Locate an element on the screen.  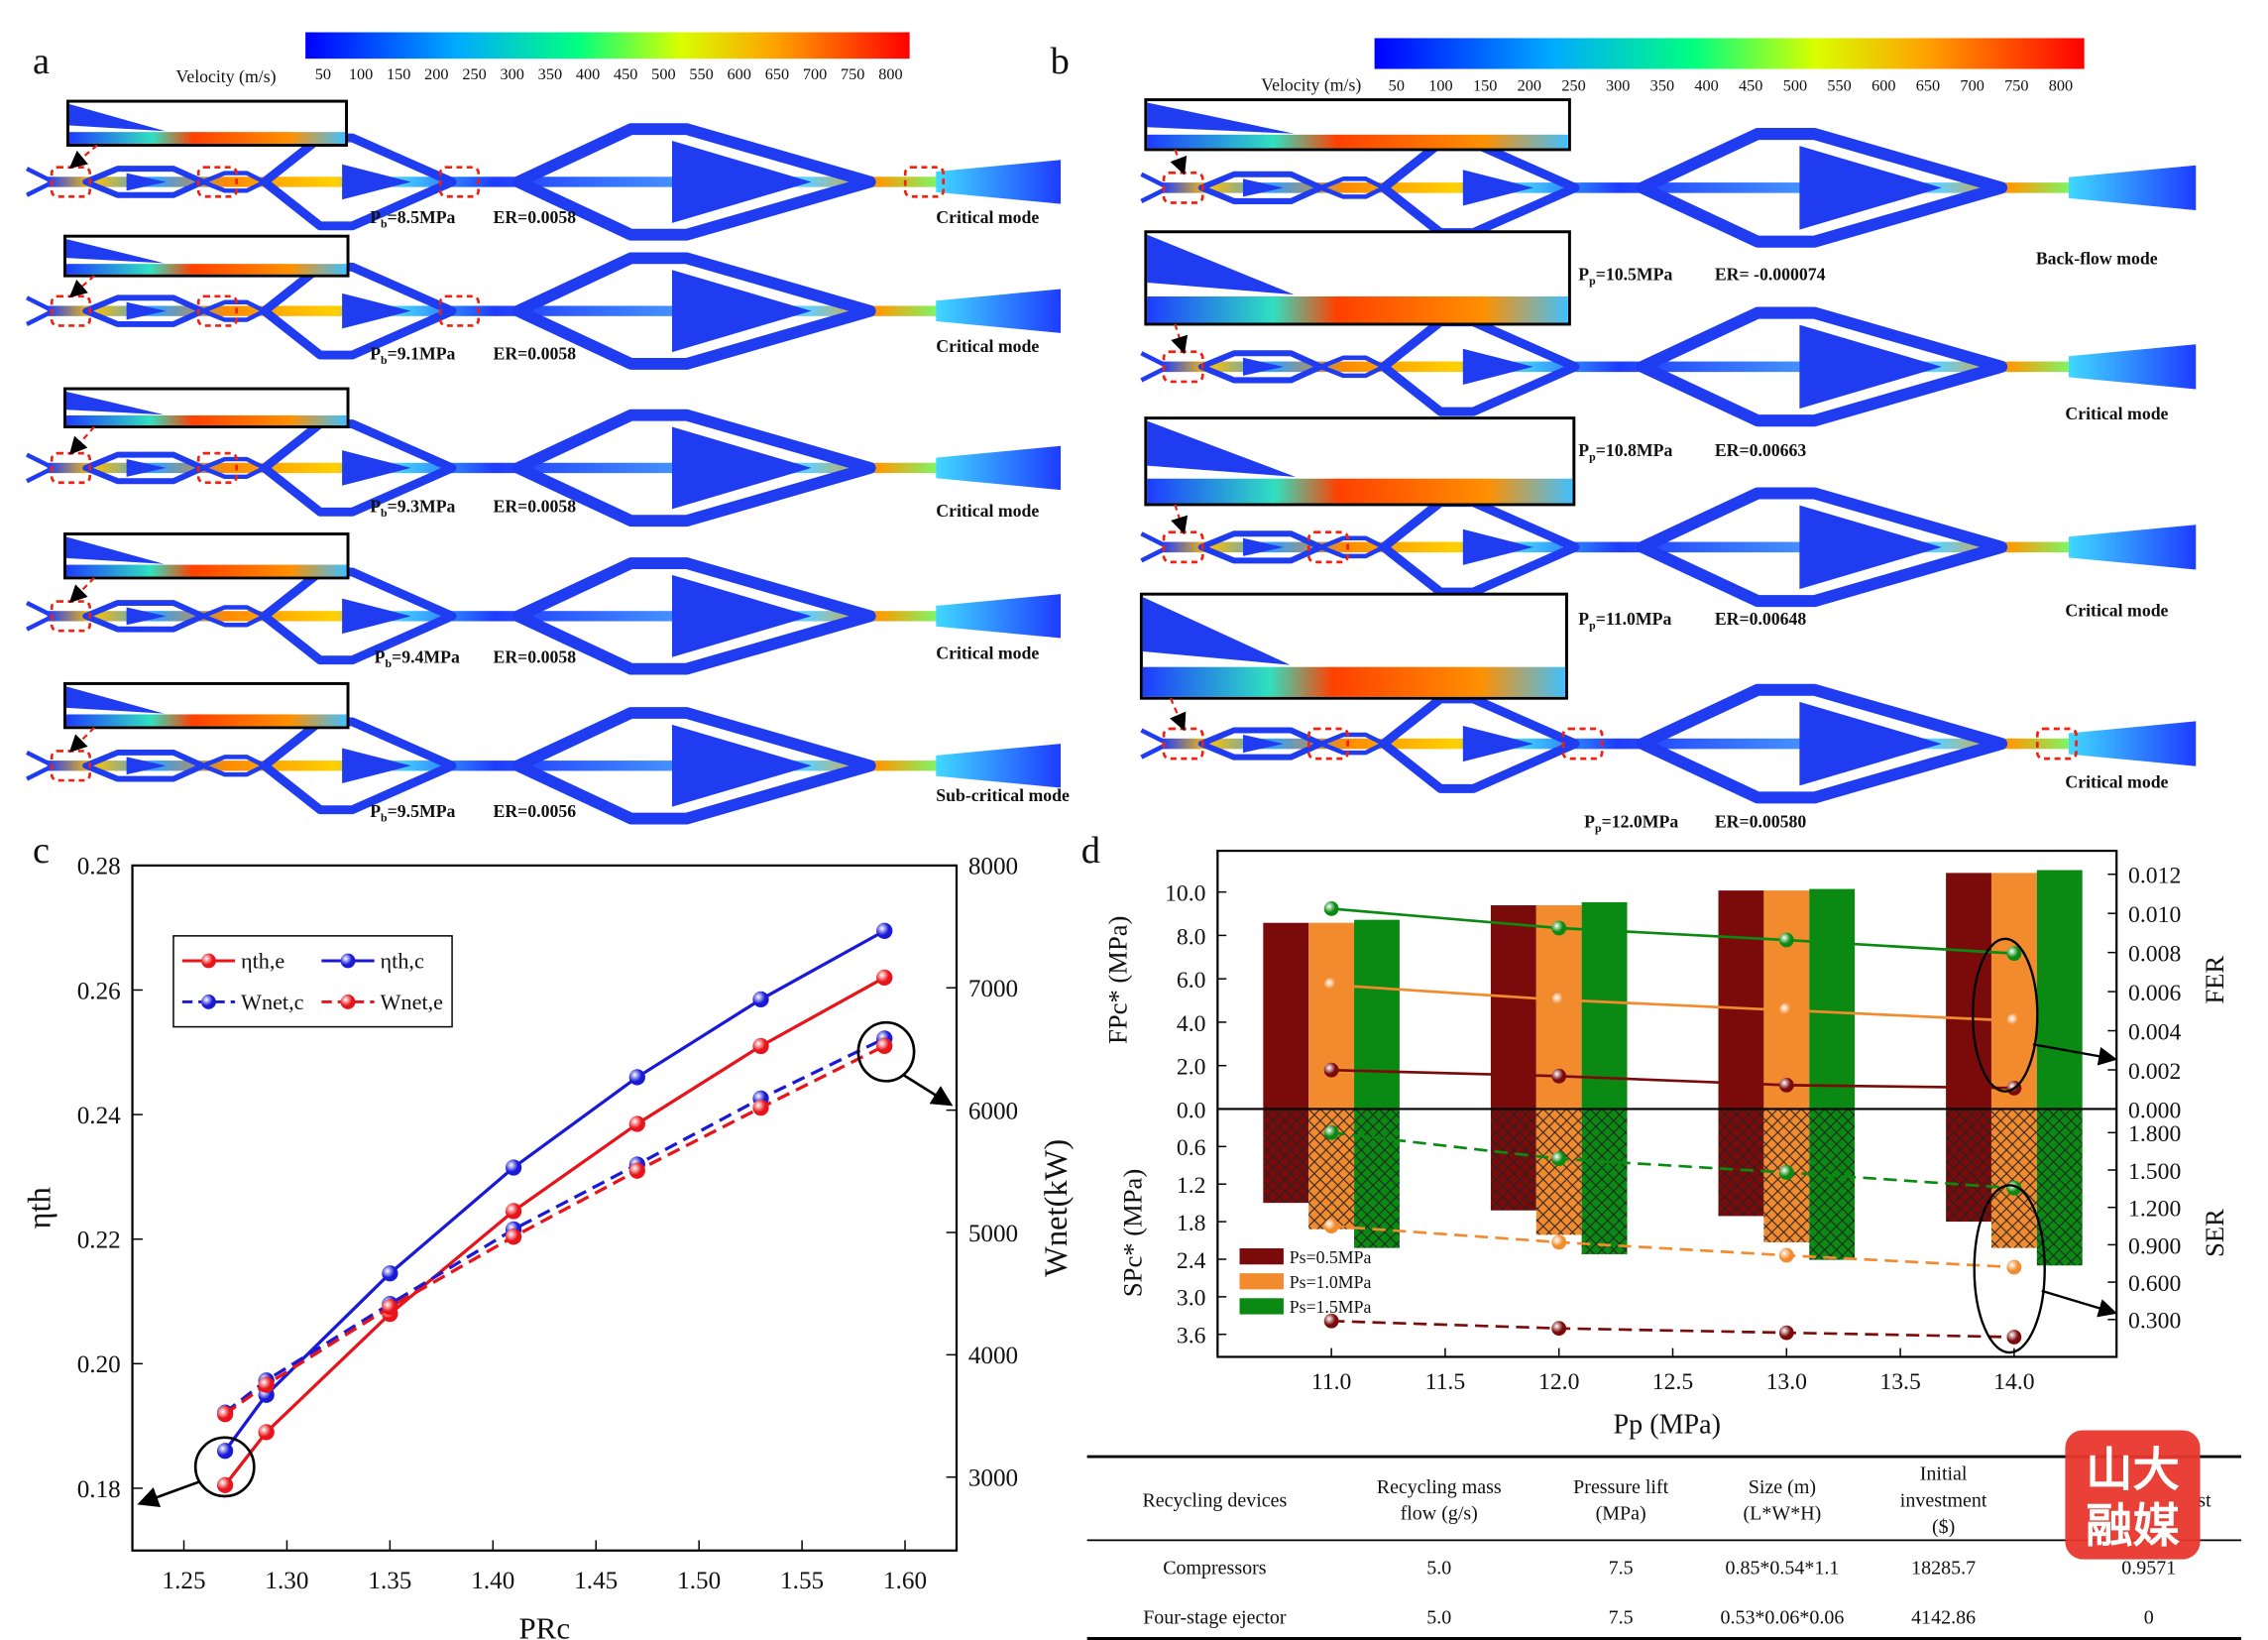
y2-tick-label: 8000 is located at coordinates (993, 867).